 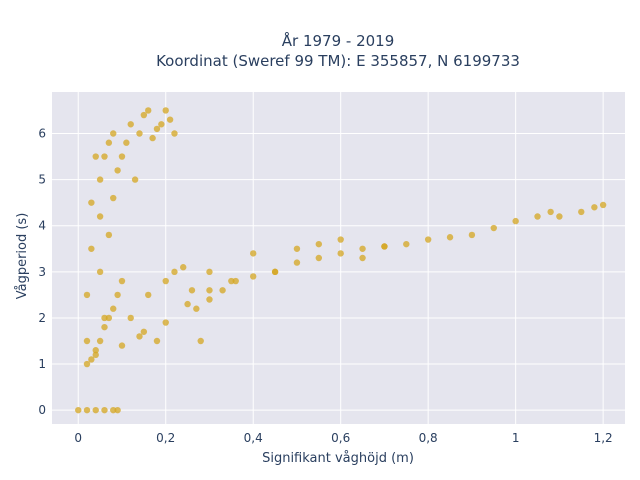 I want to click on y-tick-label: 2, so click(x=42, y=318).